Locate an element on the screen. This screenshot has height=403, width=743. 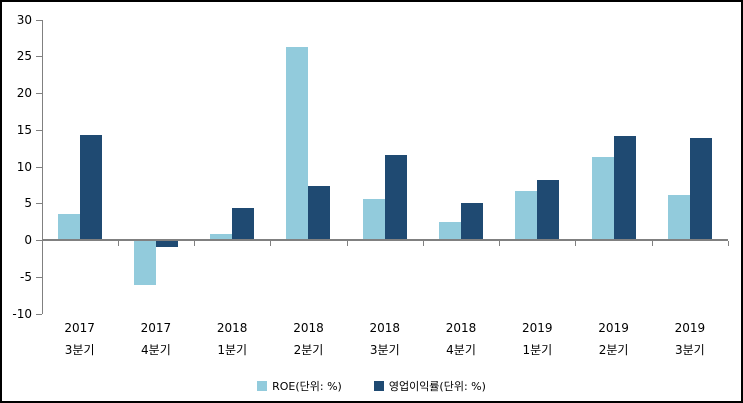
x-axis-line is located at coordinates (384, 240).